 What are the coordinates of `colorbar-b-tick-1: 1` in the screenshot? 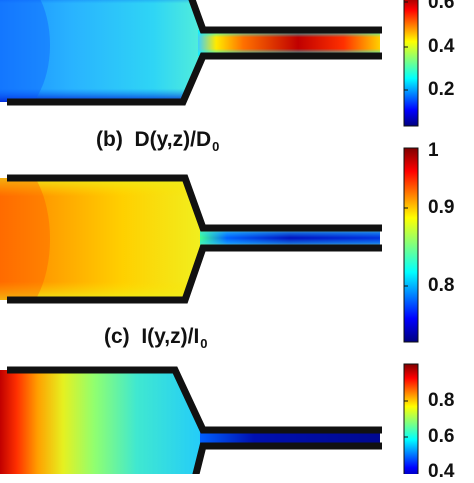 It's located at (433, 150).